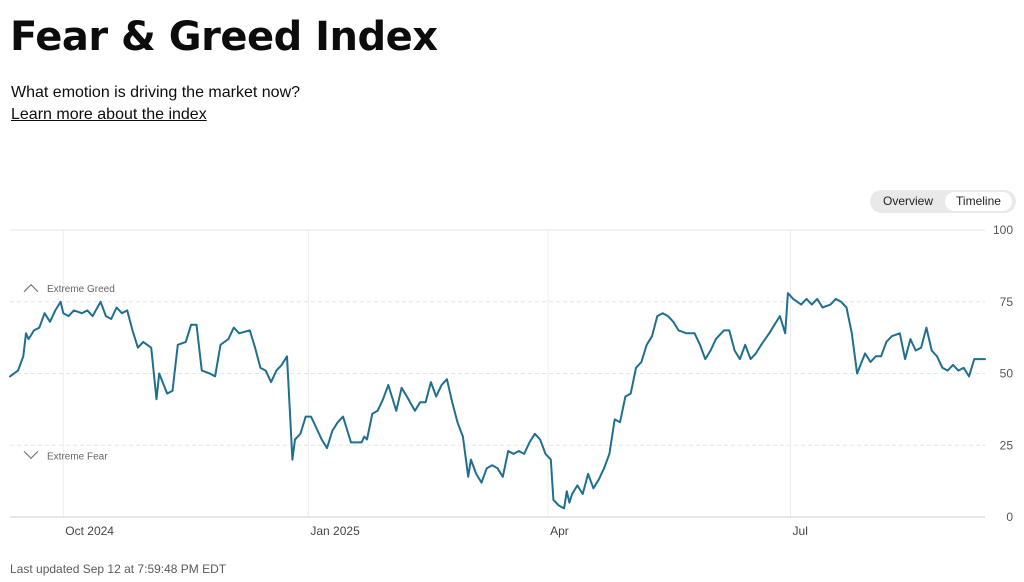  Describe the element at coordinates (1007, 374) in the screenshot. I see `y-tick-label: 50` at that location.